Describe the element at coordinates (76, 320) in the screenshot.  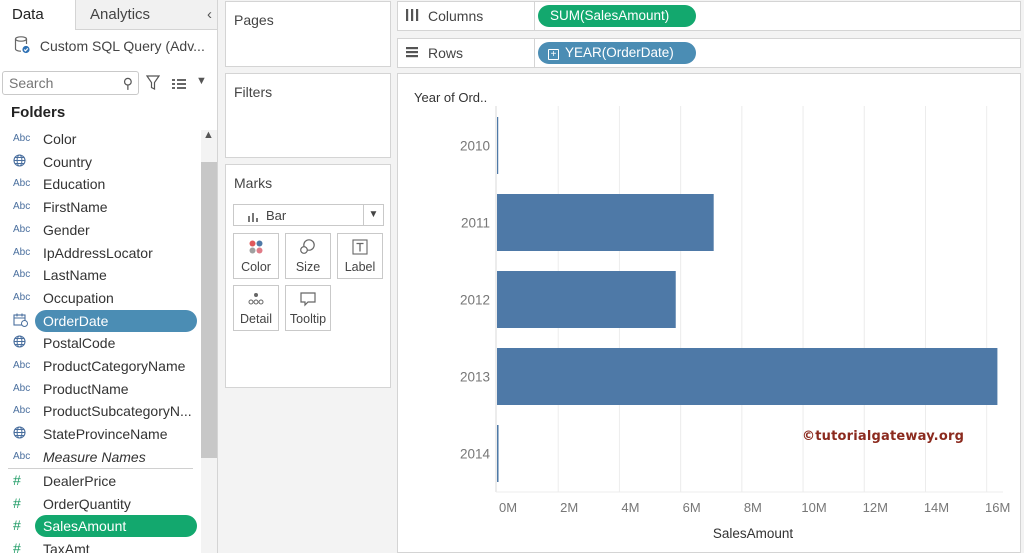
I see `field-name: OrderDate` at that location.